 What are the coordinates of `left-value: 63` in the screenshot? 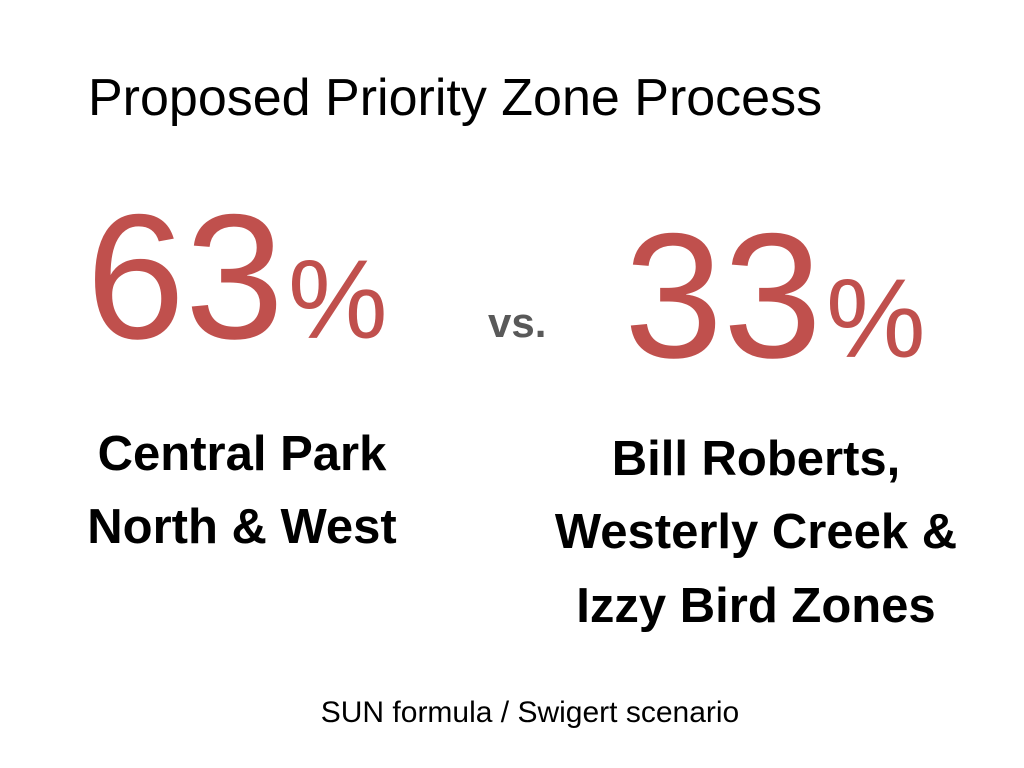 It's located at (185, 276).